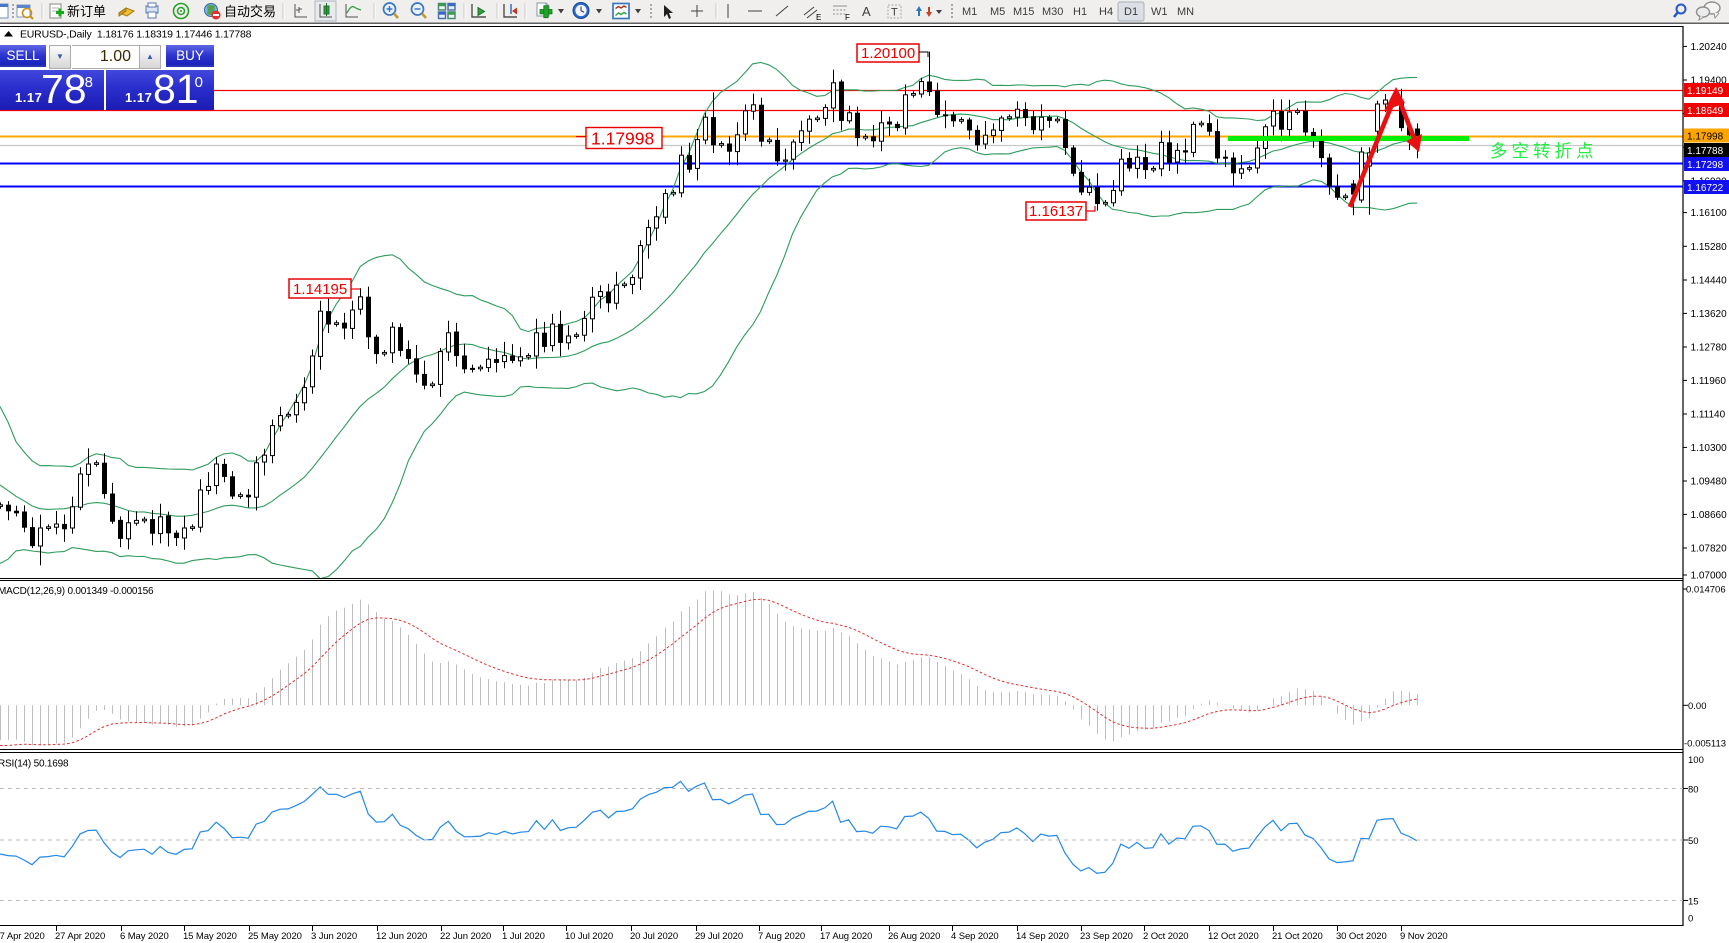  What do you see at coordinates (847, 17) in the screenshot?
I see `svg-text: F` at bounding box center [847, 17].